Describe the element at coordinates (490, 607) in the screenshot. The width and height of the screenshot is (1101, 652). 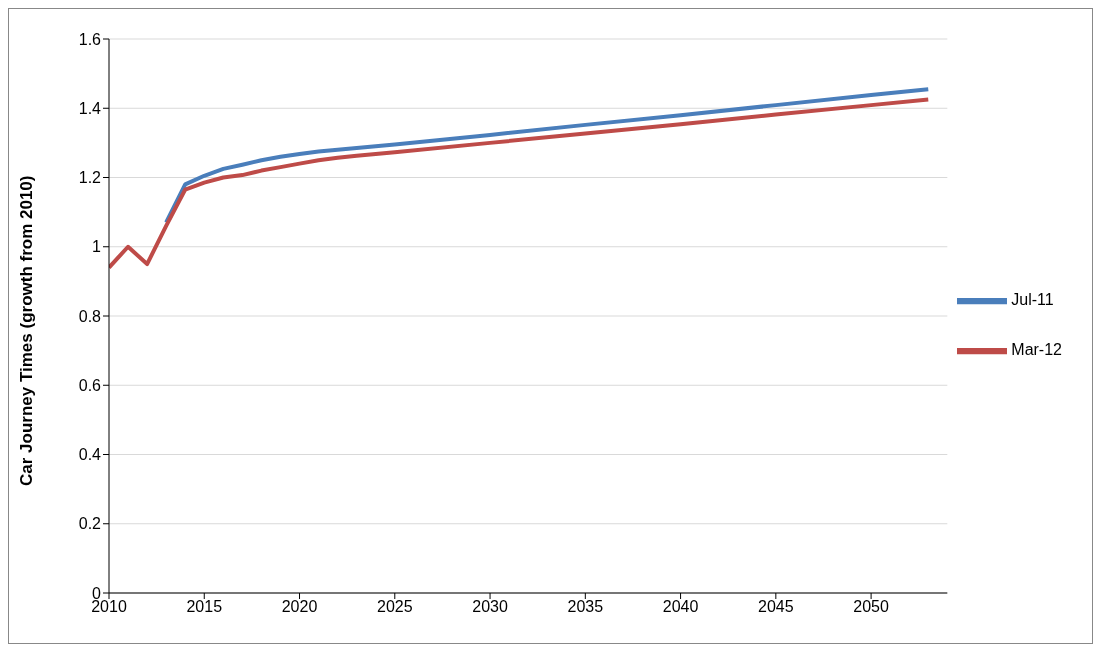
I see `x-tick-label: 2030` at that location.